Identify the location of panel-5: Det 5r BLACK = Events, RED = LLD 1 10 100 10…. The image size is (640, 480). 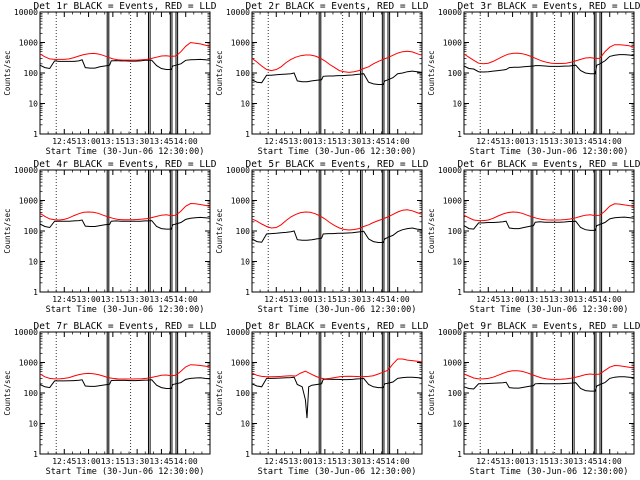
(322, 237).